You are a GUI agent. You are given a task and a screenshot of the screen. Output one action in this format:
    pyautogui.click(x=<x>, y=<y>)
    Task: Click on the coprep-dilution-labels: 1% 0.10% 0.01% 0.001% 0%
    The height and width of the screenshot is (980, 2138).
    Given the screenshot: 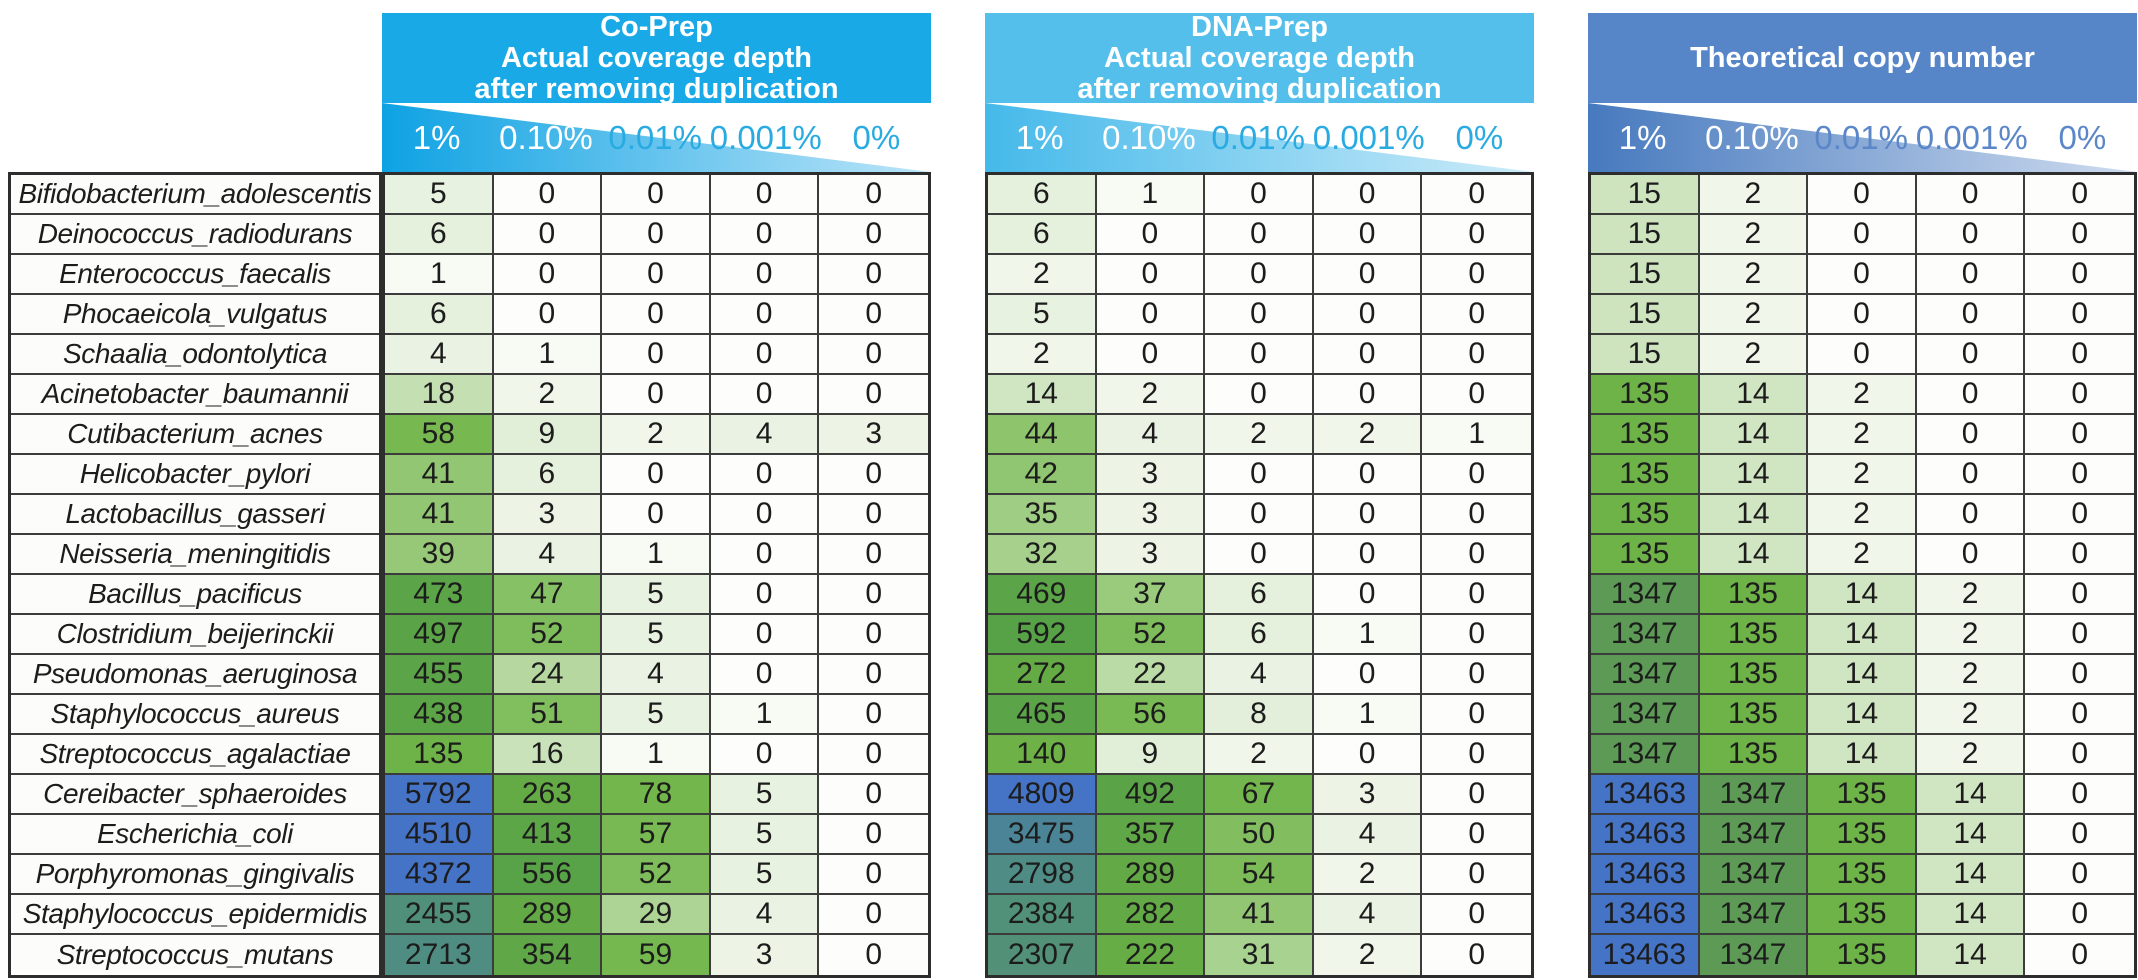 What is the action you would take?
    pyautogui.click(x=656, y=137)
    